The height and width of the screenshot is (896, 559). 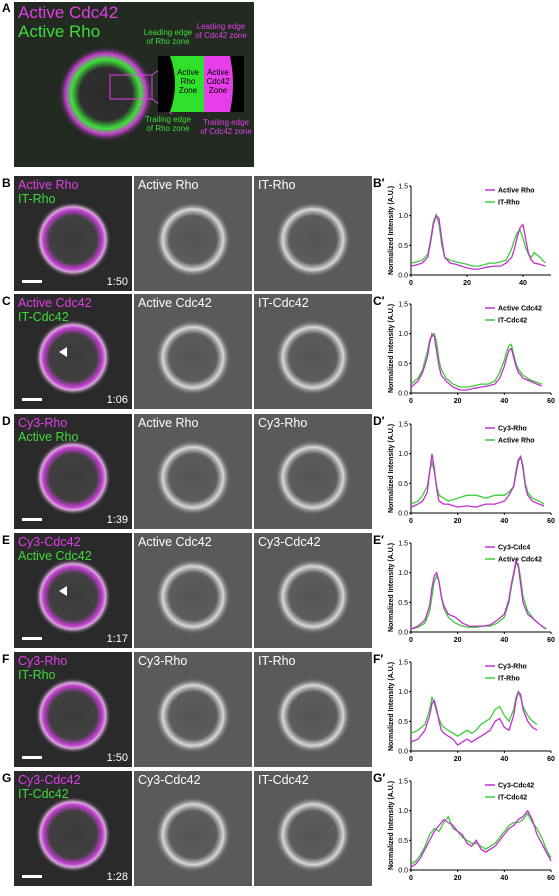 I want to click on legend-entry: IT-Cdc42, so click(x=512, y=321).